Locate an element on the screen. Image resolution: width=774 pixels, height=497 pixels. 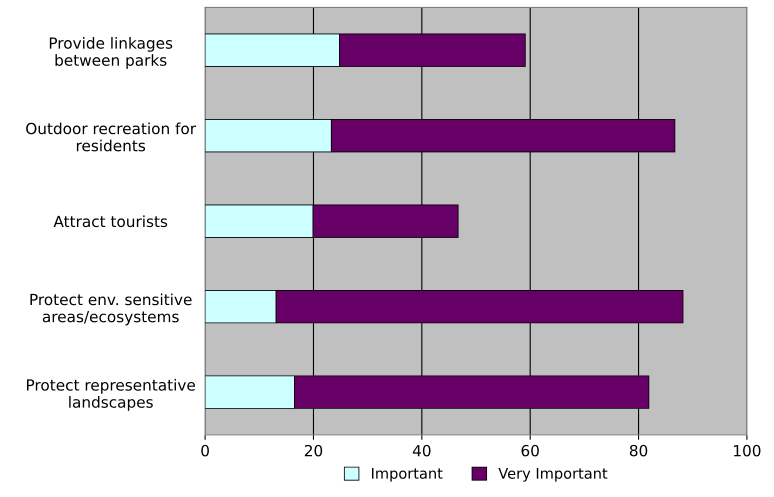
x-tick-label: 40 is located at coordinates (421, 450).